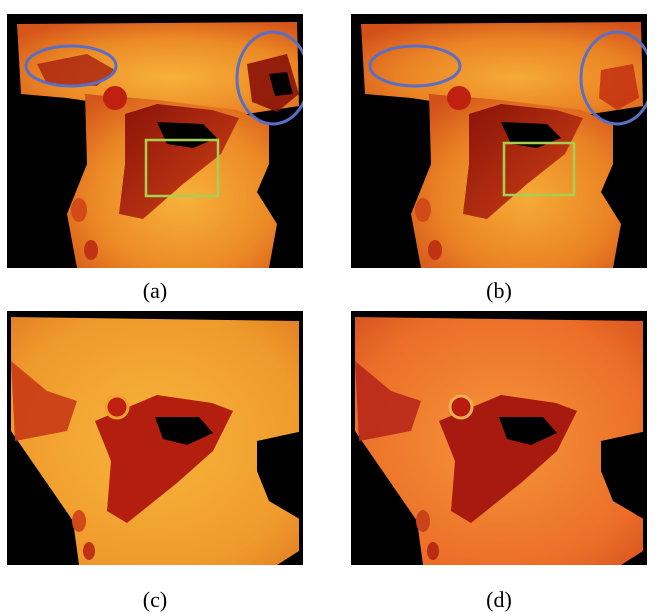 Image resolution: width=663 pixels, height=616 pixels. I want to click on caption-d: (d), so click(499, 599).